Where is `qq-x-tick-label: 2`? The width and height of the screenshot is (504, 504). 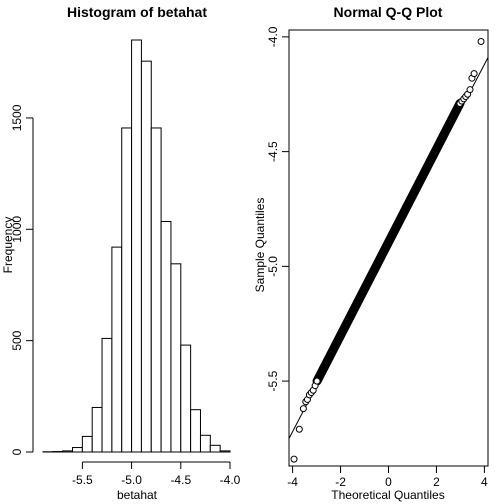
qq-x-tick-label: 2 is located at coordinates (436, 482).